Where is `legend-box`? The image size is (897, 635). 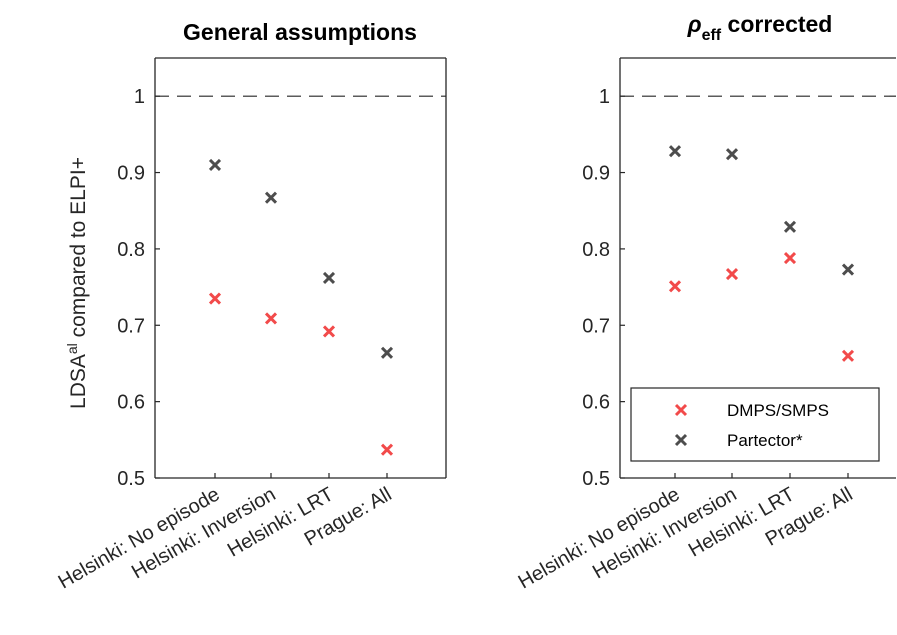
legend-box is located at coordinates (755, 424).